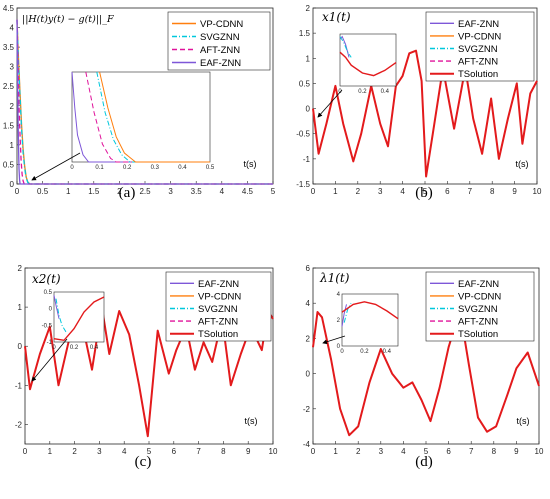  Describe the element at coordinates (339, 321) in the screenshot. I see `inset-y-tick-label: 2` at that location.